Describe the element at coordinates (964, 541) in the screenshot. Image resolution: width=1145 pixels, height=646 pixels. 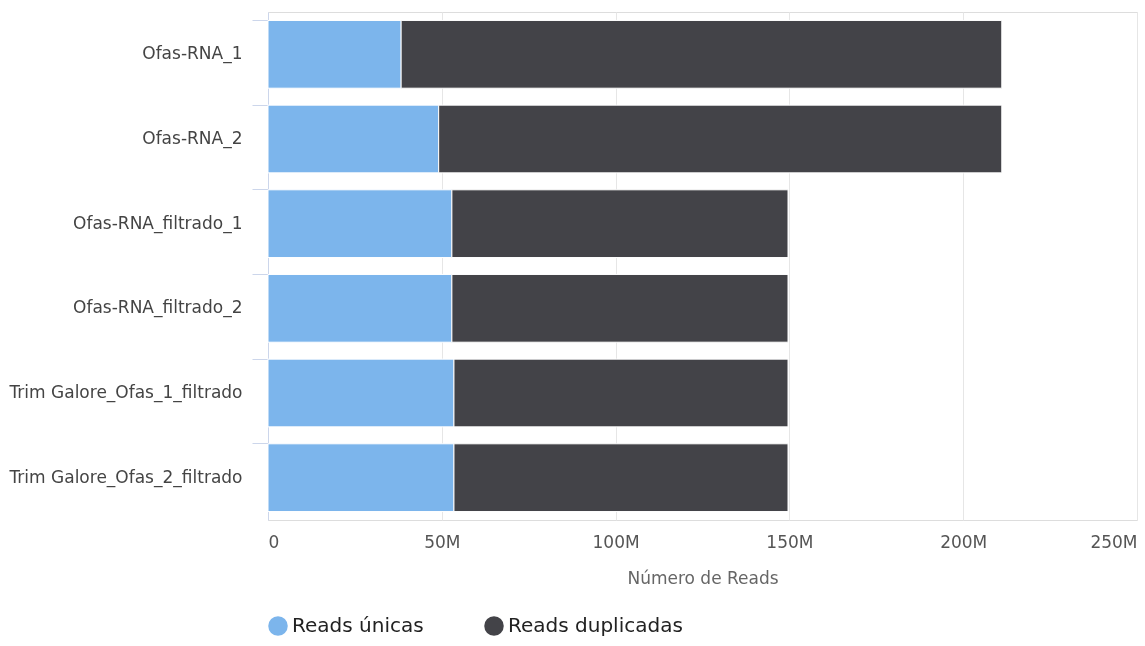
I see `x-tick-label: 200M` at that location.